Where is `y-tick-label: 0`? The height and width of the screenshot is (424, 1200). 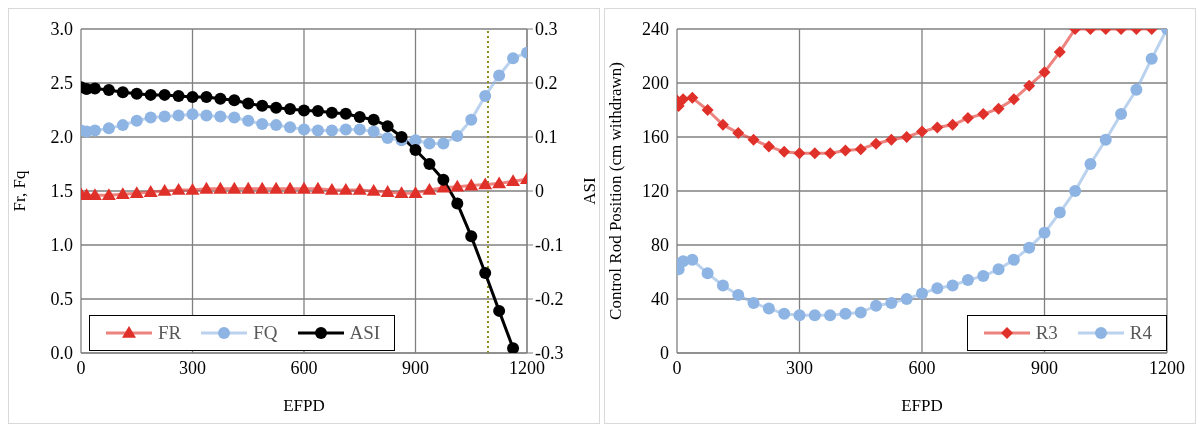 y-tick-label: 0 is located at coordinates (664, 353).